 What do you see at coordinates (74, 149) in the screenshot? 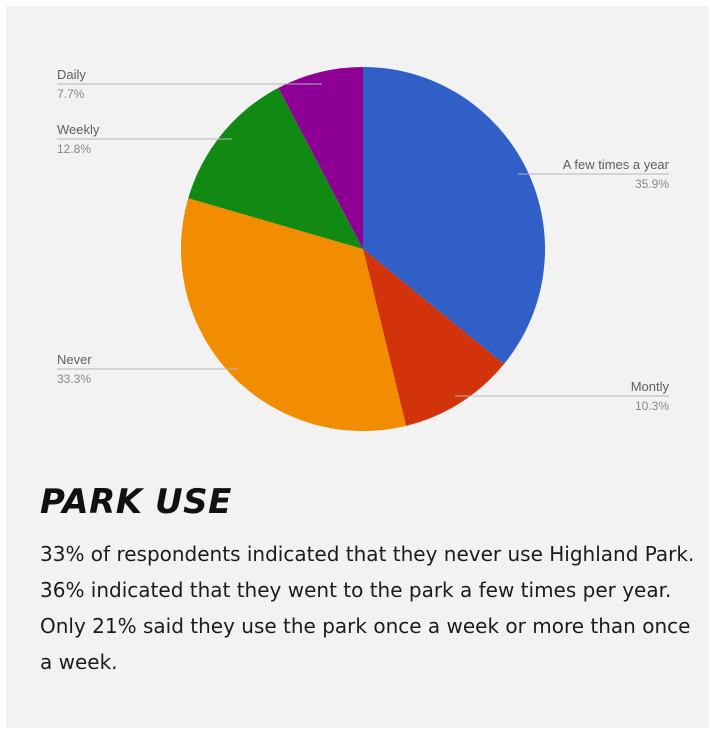
I see `slice-value-weekly: 12.8%` at bounding box center [74, 149].